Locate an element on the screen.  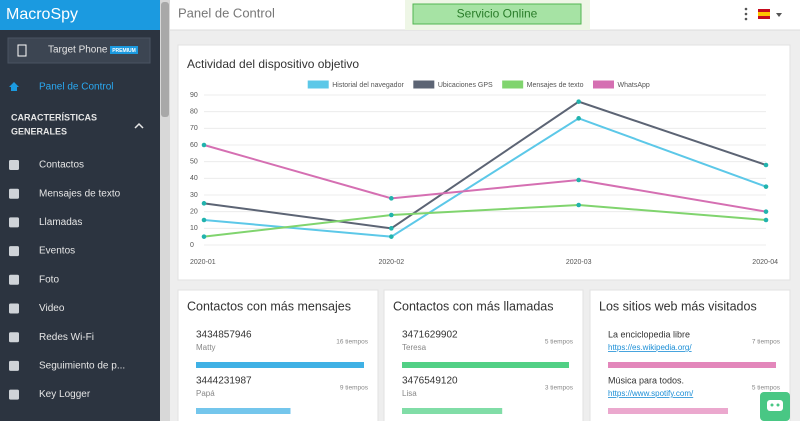
chevron is located at coordinates (139, 125).